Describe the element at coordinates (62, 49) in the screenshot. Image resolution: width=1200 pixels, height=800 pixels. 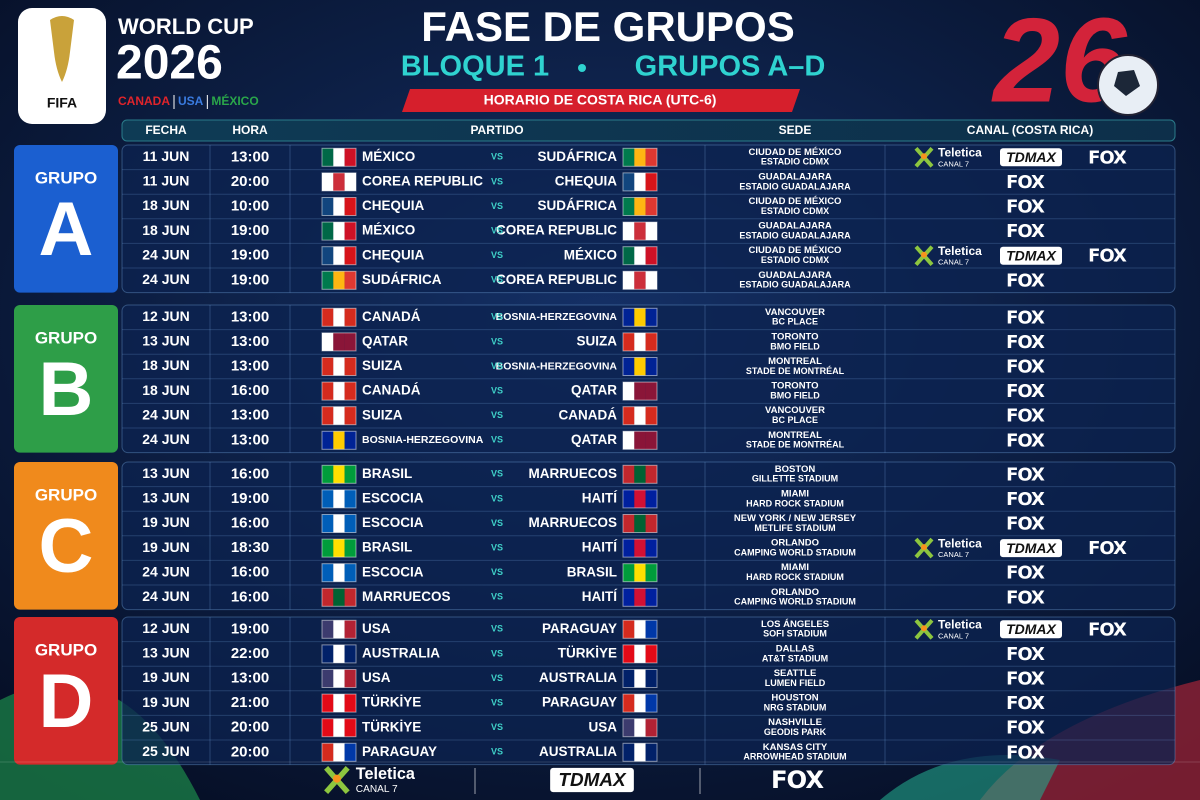
I see `trophy` at that location.